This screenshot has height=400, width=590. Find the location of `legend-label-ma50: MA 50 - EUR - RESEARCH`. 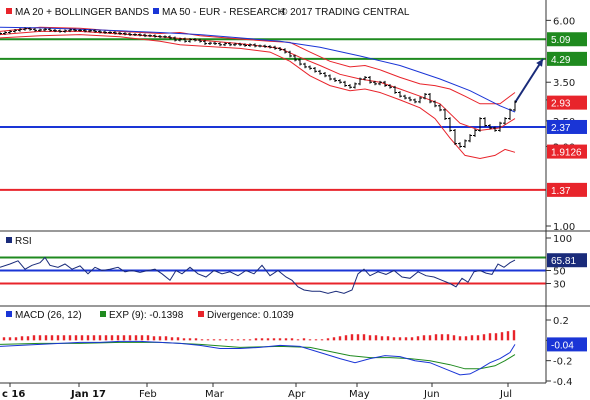

legend-label-ma50: MA 50 - EUR - RESEARCH is located at coordinates (223, 12).